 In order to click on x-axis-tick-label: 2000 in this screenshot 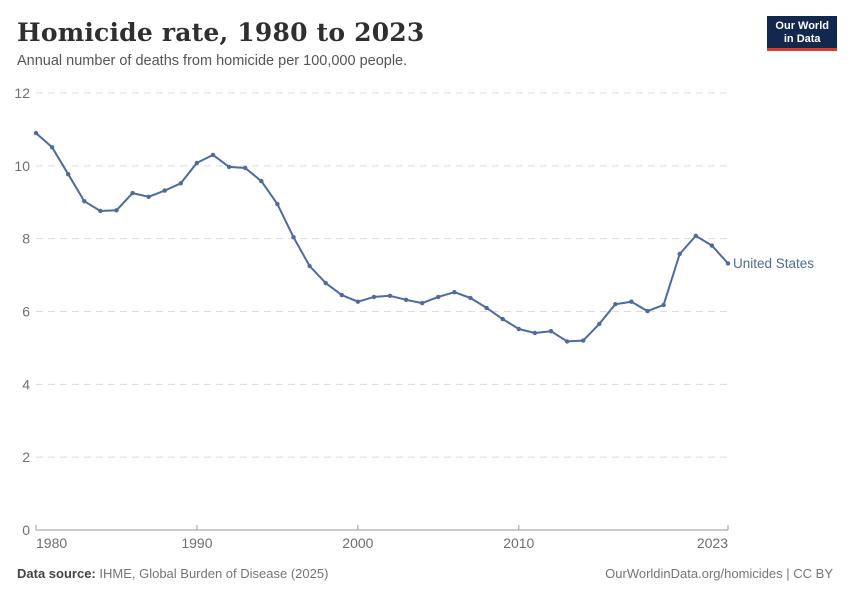, I will do `click(357, 543)`.